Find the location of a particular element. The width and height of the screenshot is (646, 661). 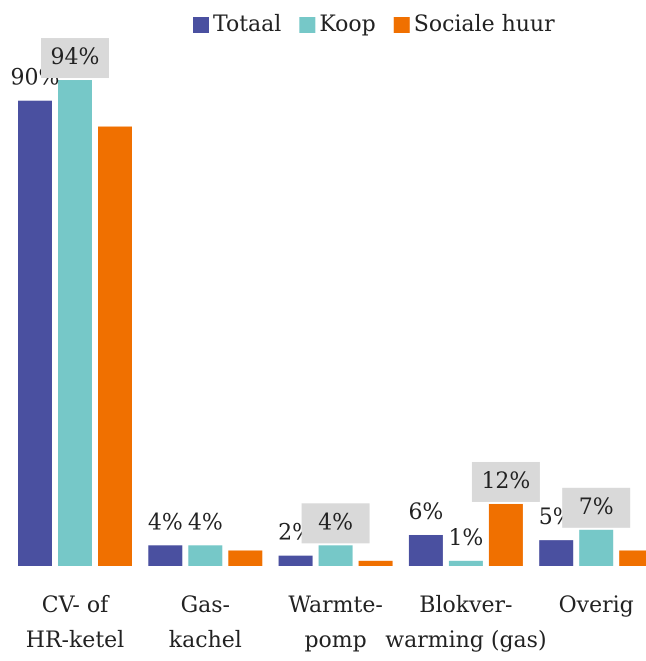

data-label: 7% is located at coordinates (596, 507).